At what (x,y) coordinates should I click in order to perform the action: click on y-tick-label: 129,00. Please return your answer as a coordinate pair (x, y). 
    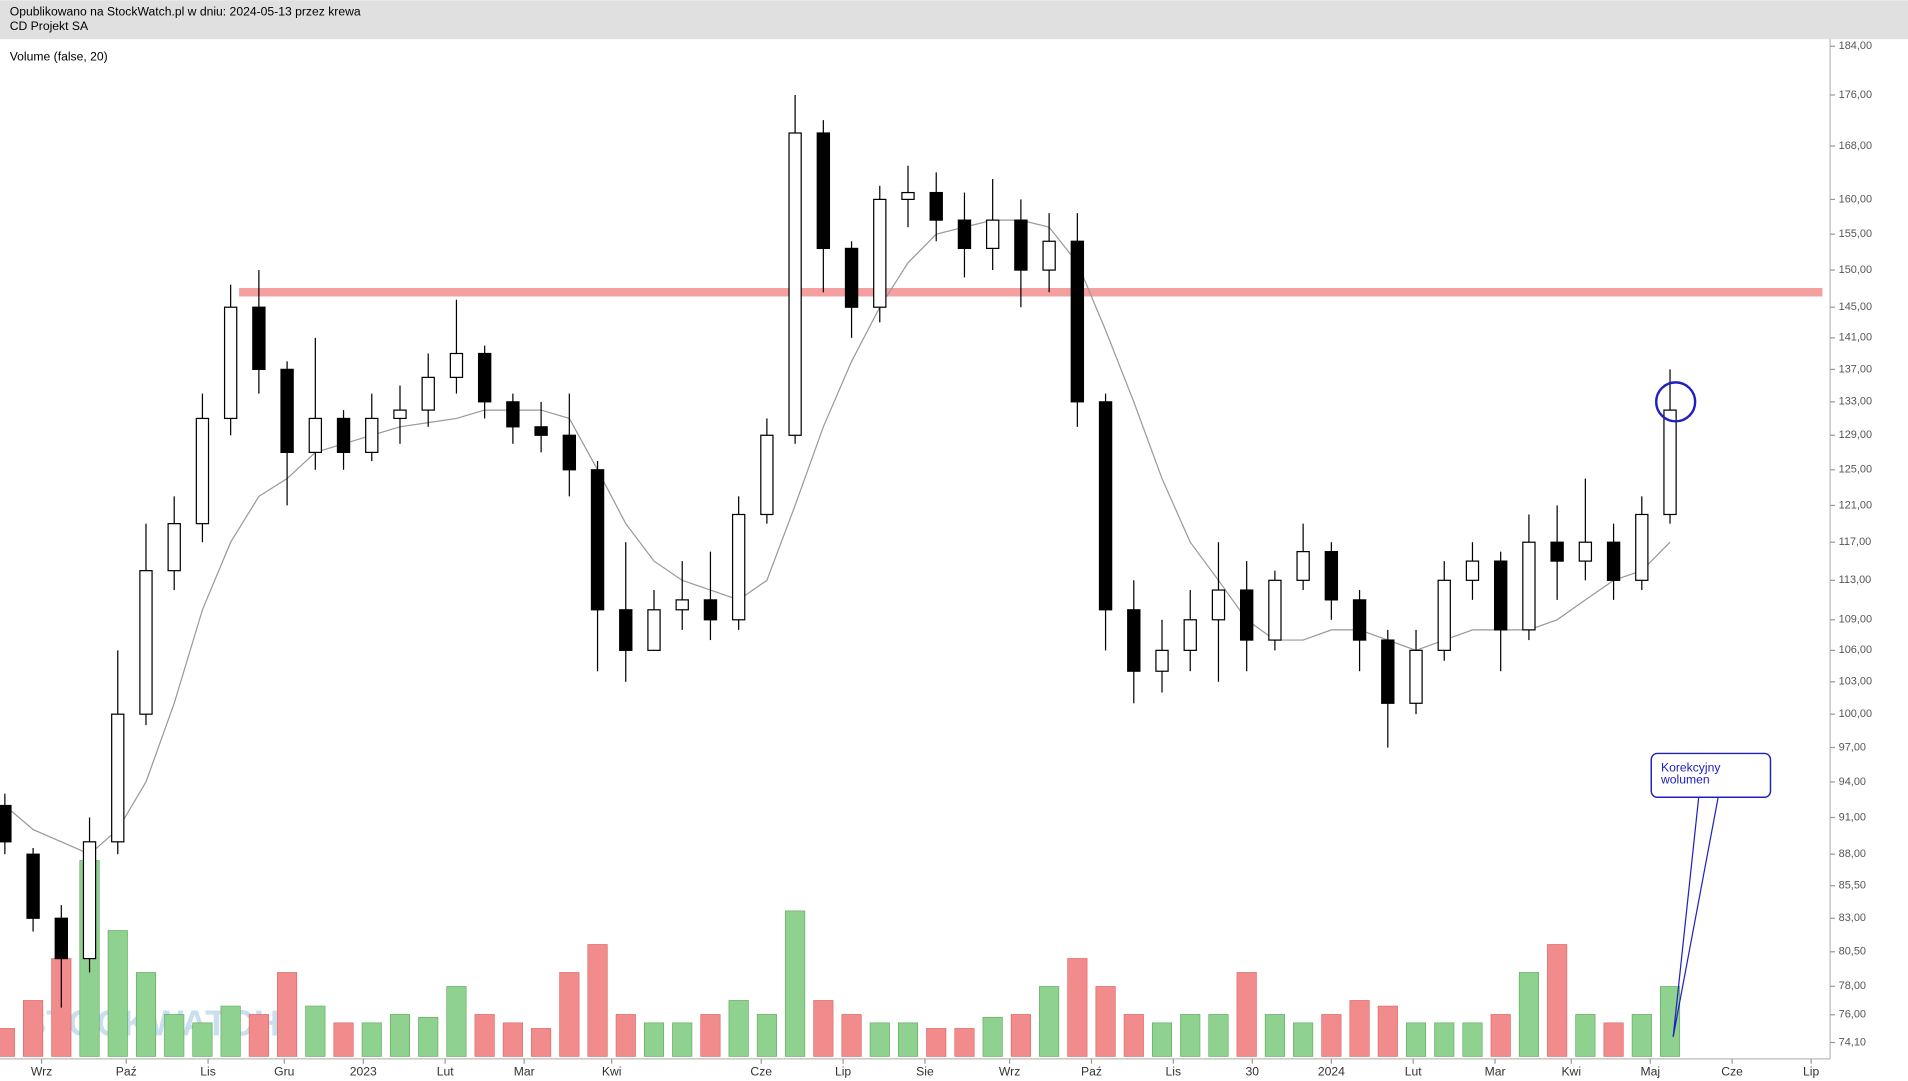
    Looking at the image, I should click on (1855, 435).